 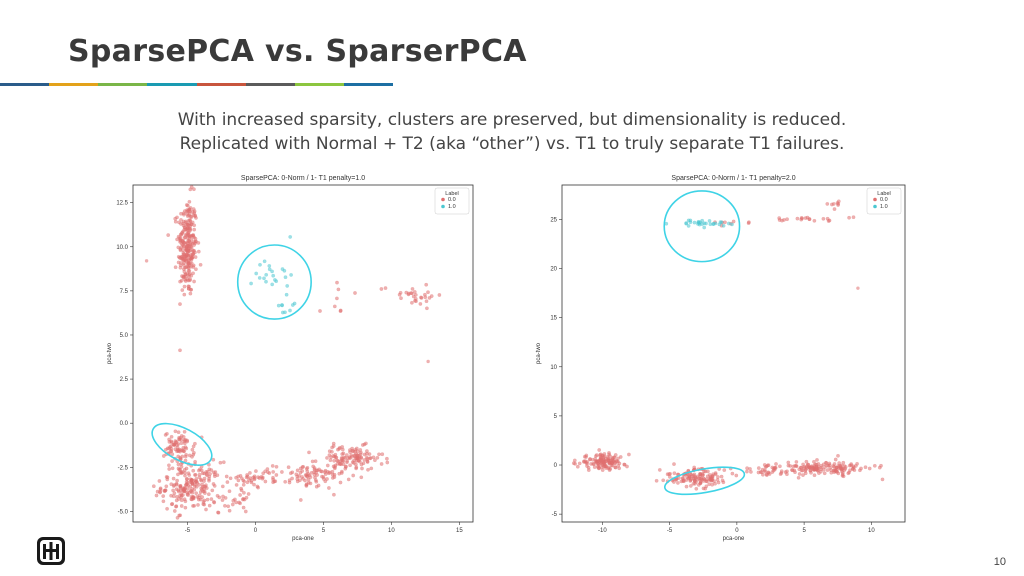 What do you see at coordinates (123, 468) in the screenshot?
I see `y-tick-label: -2.5` at bounding box center [123, 468].